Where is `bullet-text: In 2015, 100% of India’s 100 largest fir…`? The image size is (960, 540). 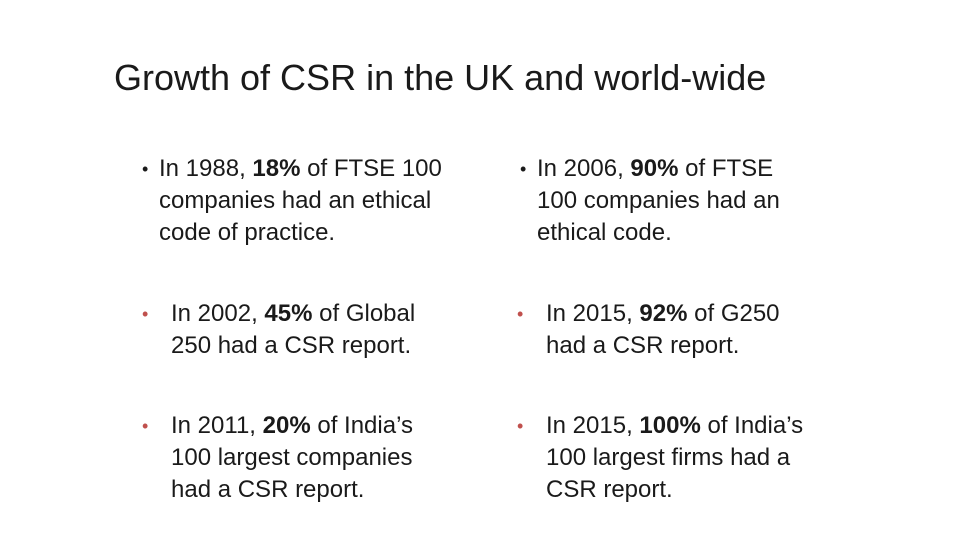
bullet-text: In 2015, 100% of India’s 100 largest fir… is located at coordinates (675, 457).